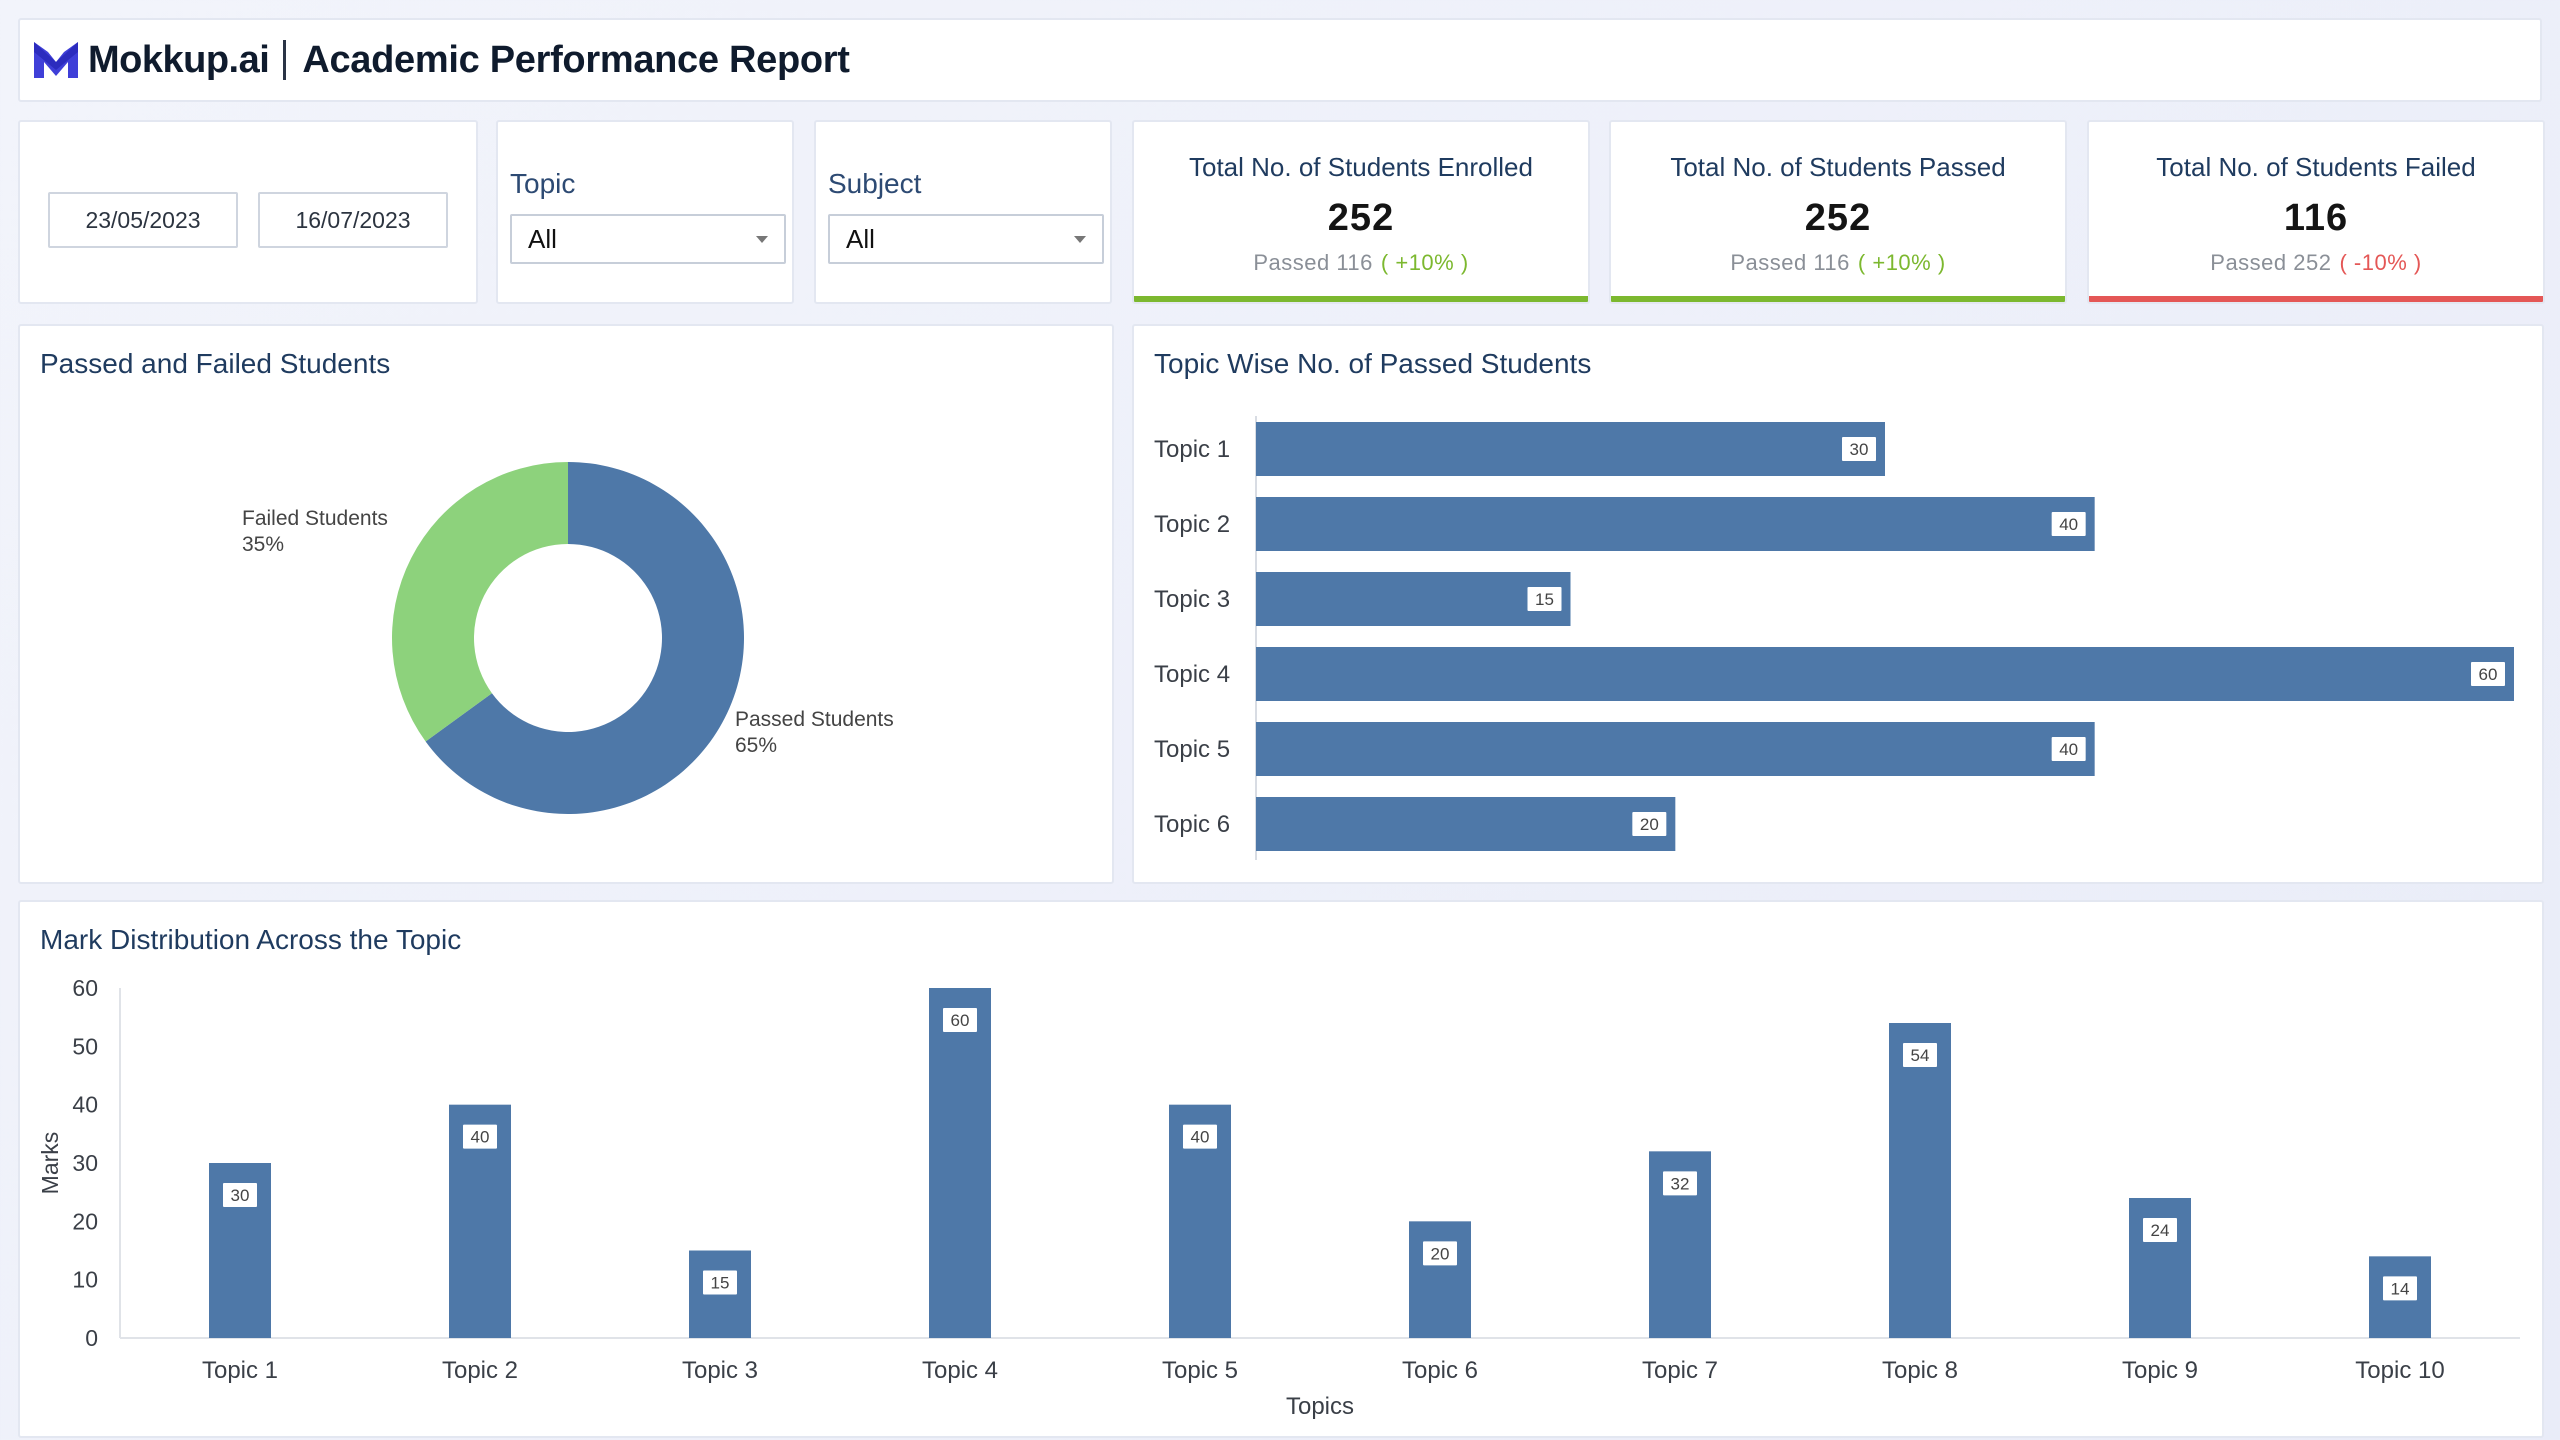 The image size is (2560, 1440). I want to click on y-tick-label: Topic 6, so click(1192, 824).